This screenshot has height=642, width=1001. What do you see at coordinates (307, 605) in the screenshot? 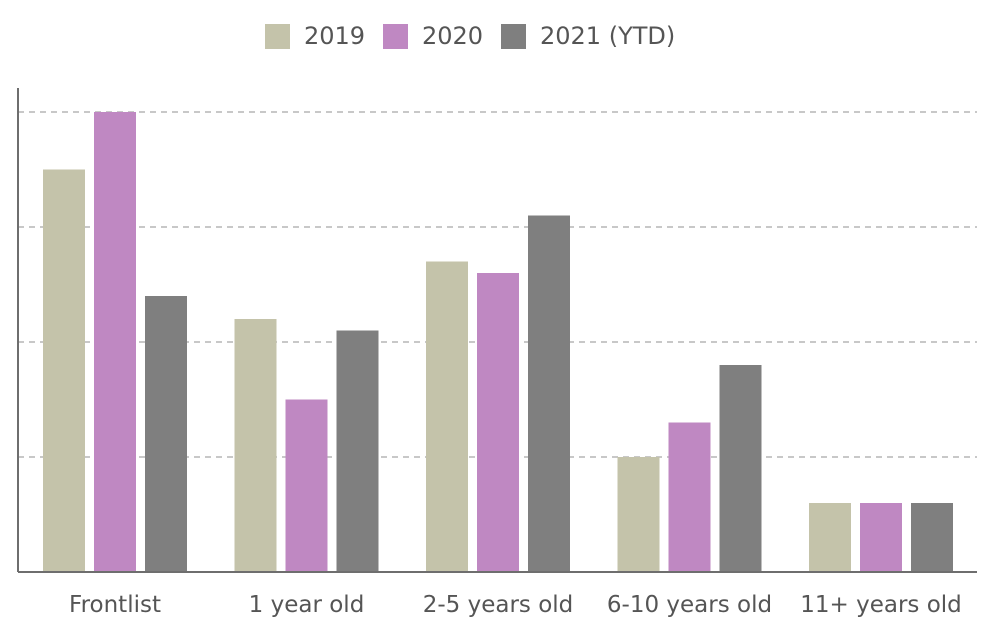
I see `x-tick-label: 1 year old` at bounding box center [307, 605].